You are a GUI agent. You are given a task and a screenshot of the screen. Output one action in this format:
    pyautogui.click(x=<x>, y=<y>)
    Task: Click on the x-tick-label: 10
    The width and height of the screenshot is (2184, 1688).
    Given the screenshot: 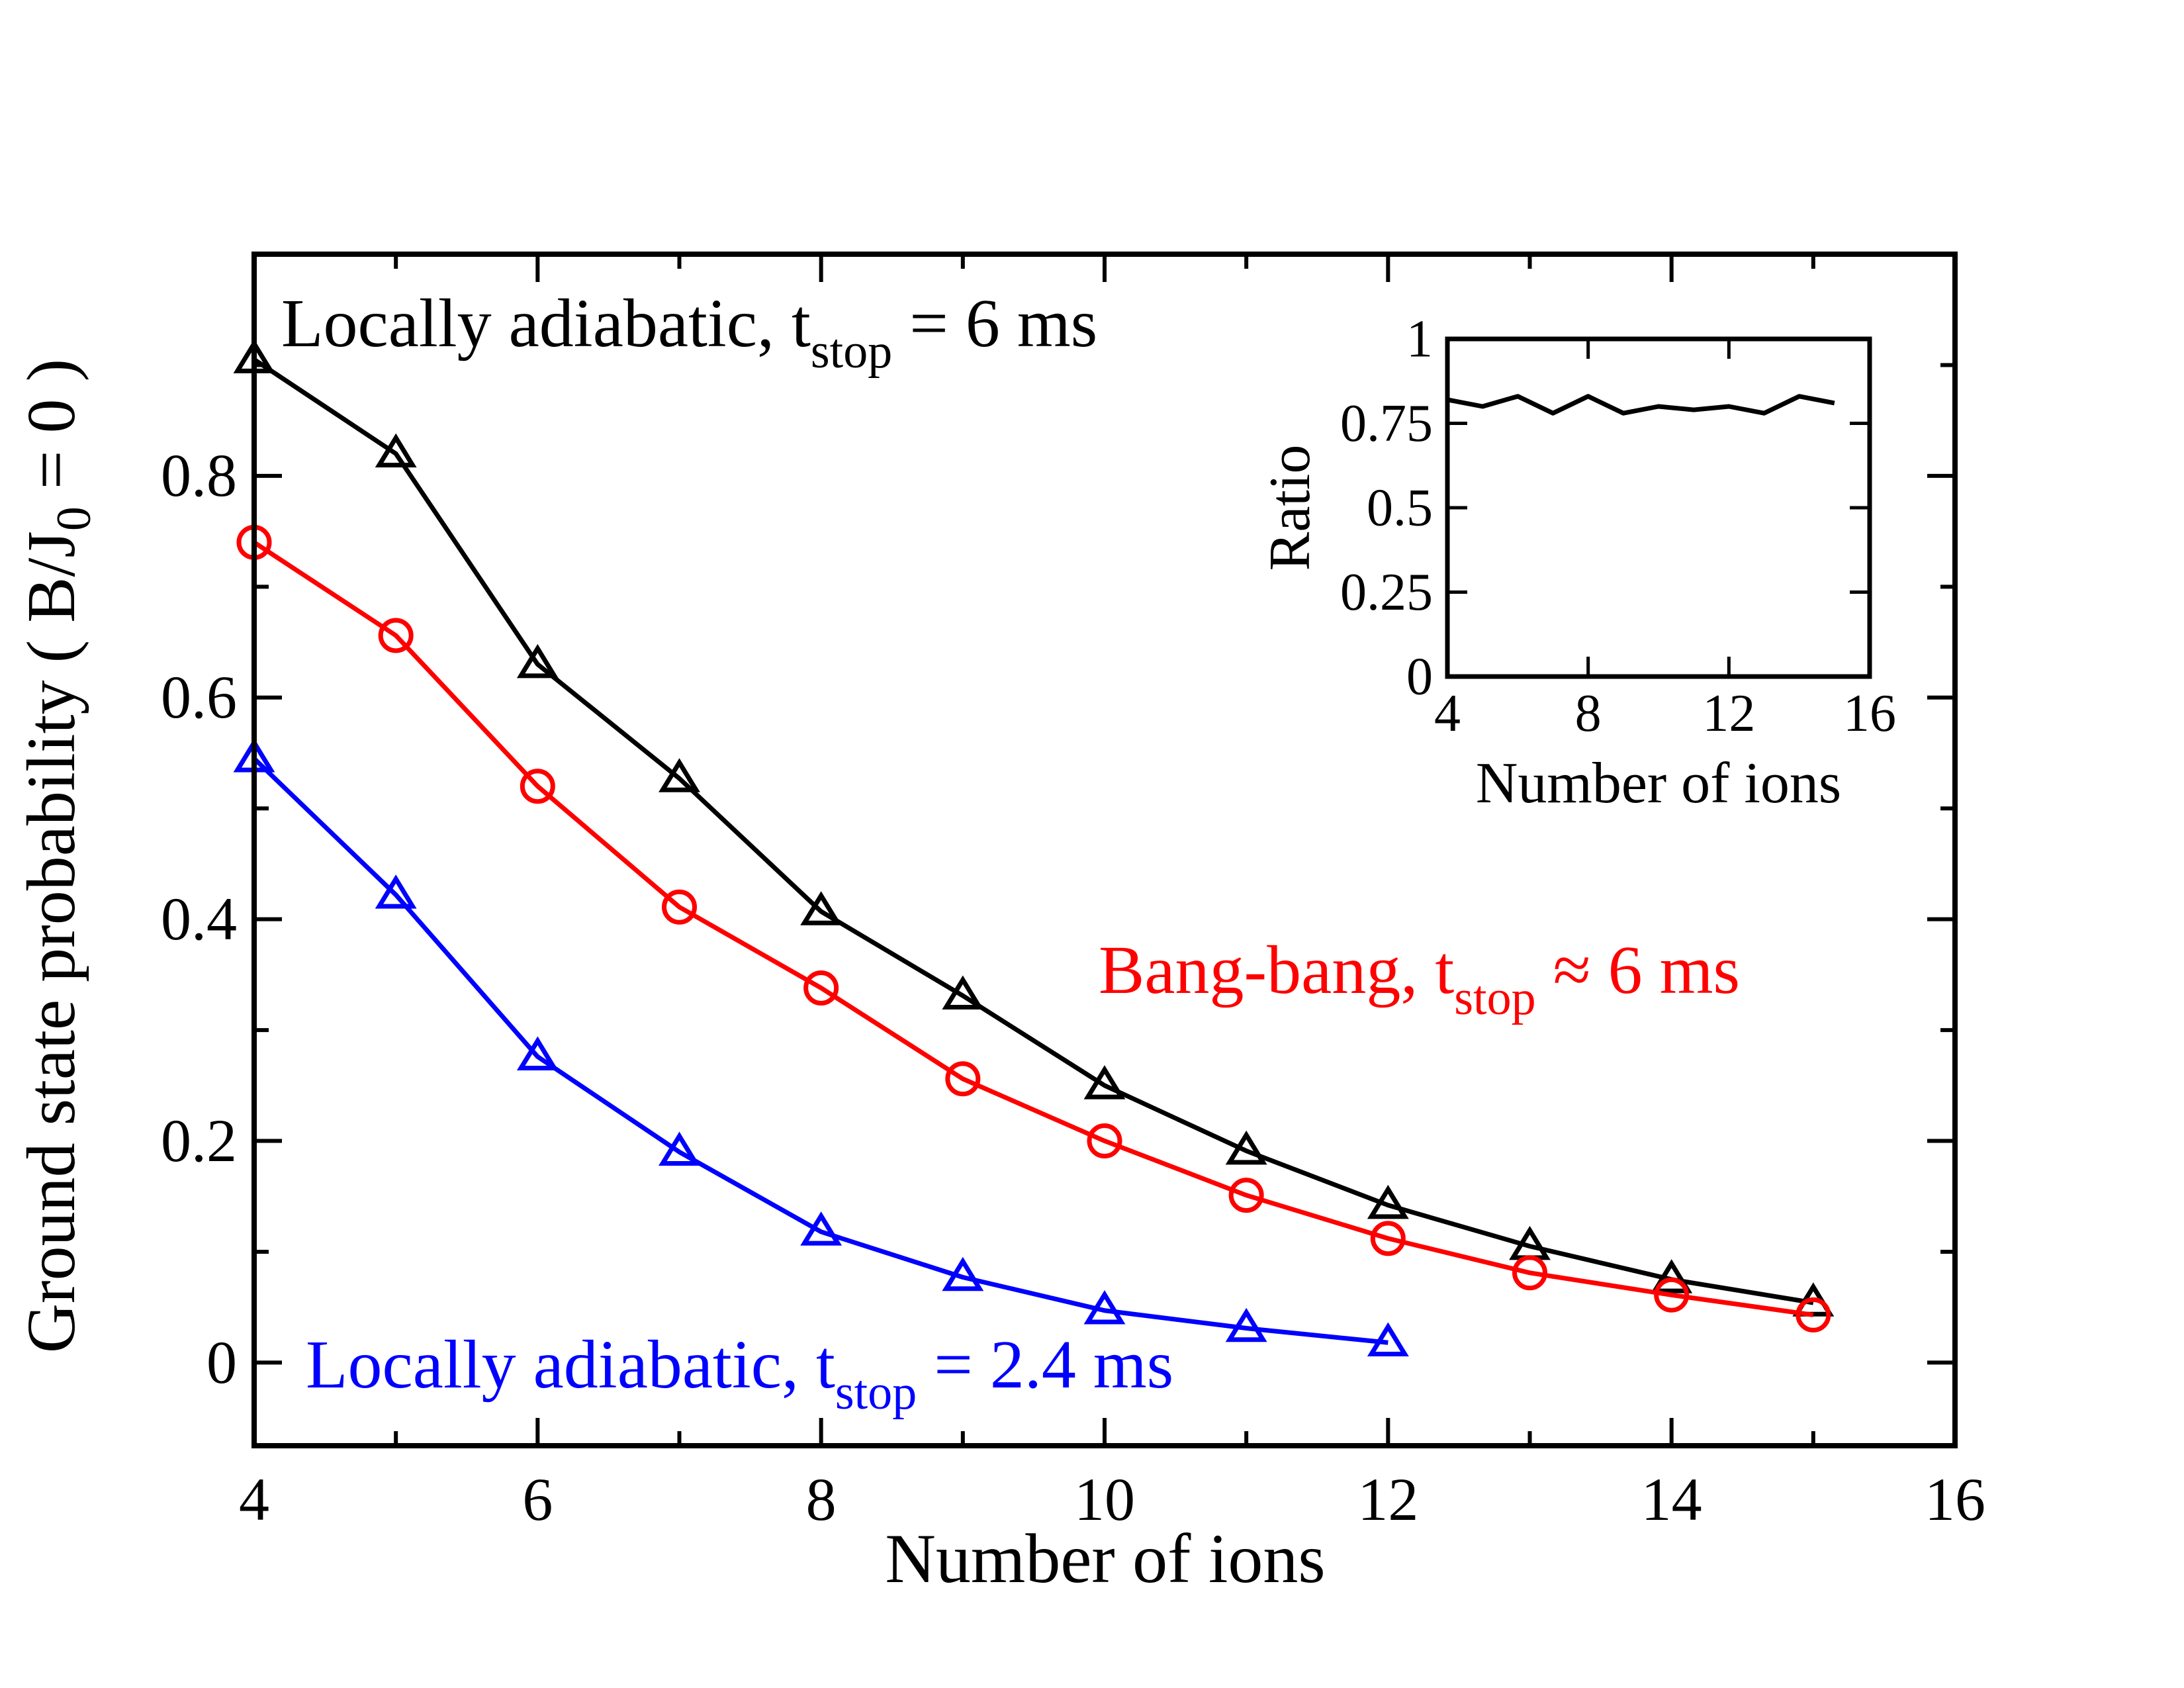 What is the action you would take?
    pyautogui.click(x=1104, y=1499)
    